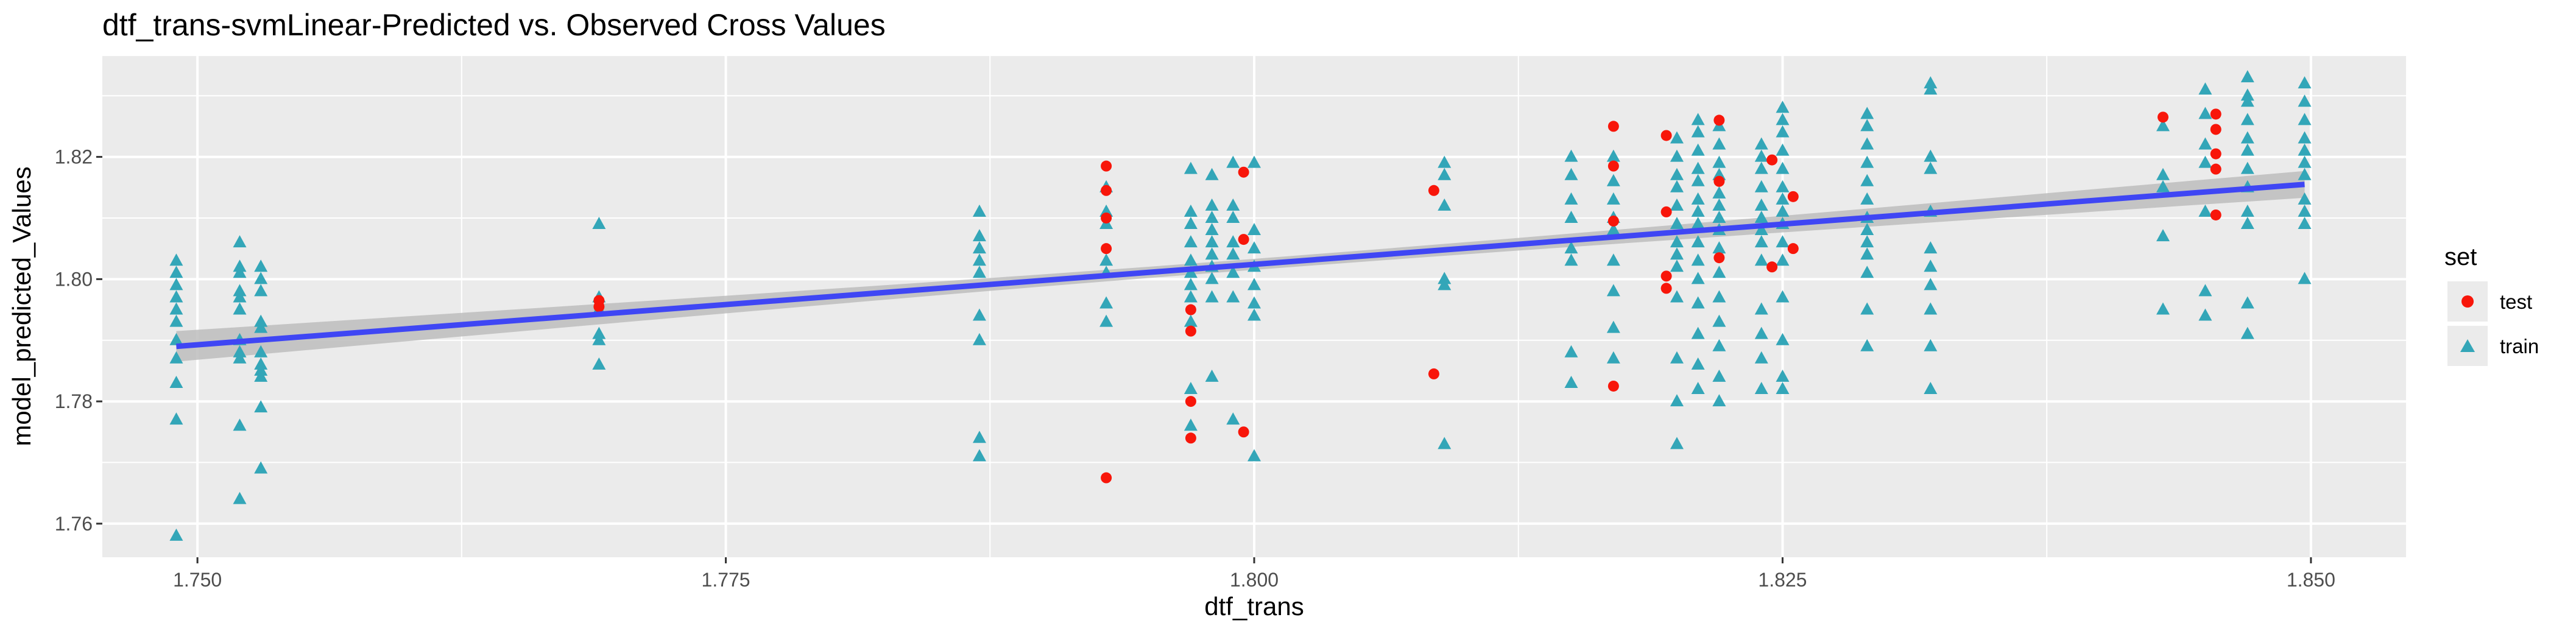 Image resolution: width=2576 pixels, height=634 pixels. What do you see at coordinates (2467, 301) in the screenshot?
I see `legend-test-marker` at bounding box center [2467, 301].